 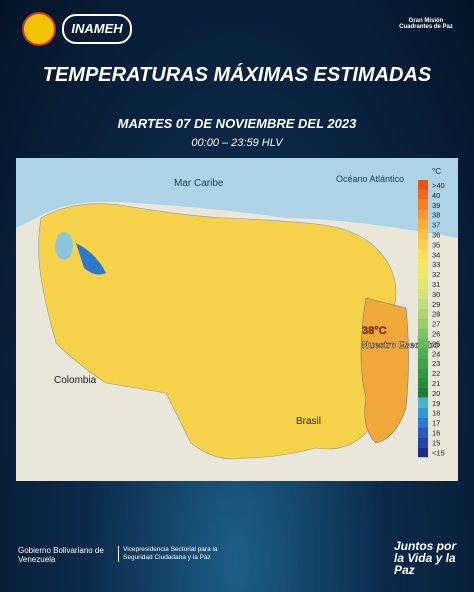 What do you see at coordinates (436, 225) in the screenshot?
I see `legend-label: 37` at bounding box center [436, 225].